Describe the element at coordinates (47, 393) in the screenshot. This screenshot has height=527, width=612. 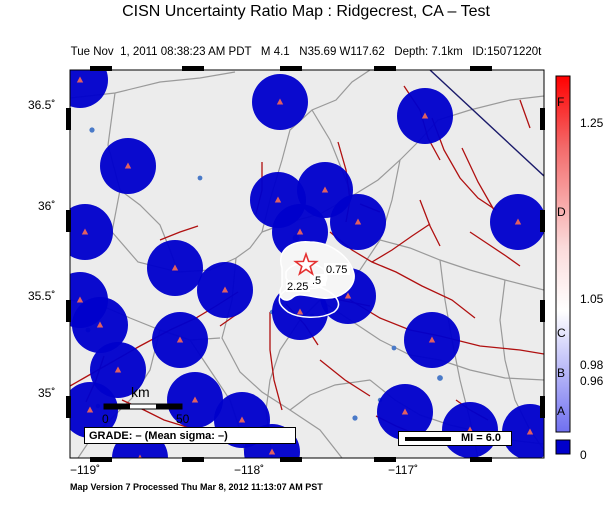
I see `lat-tick-35: 35˚` at that location.